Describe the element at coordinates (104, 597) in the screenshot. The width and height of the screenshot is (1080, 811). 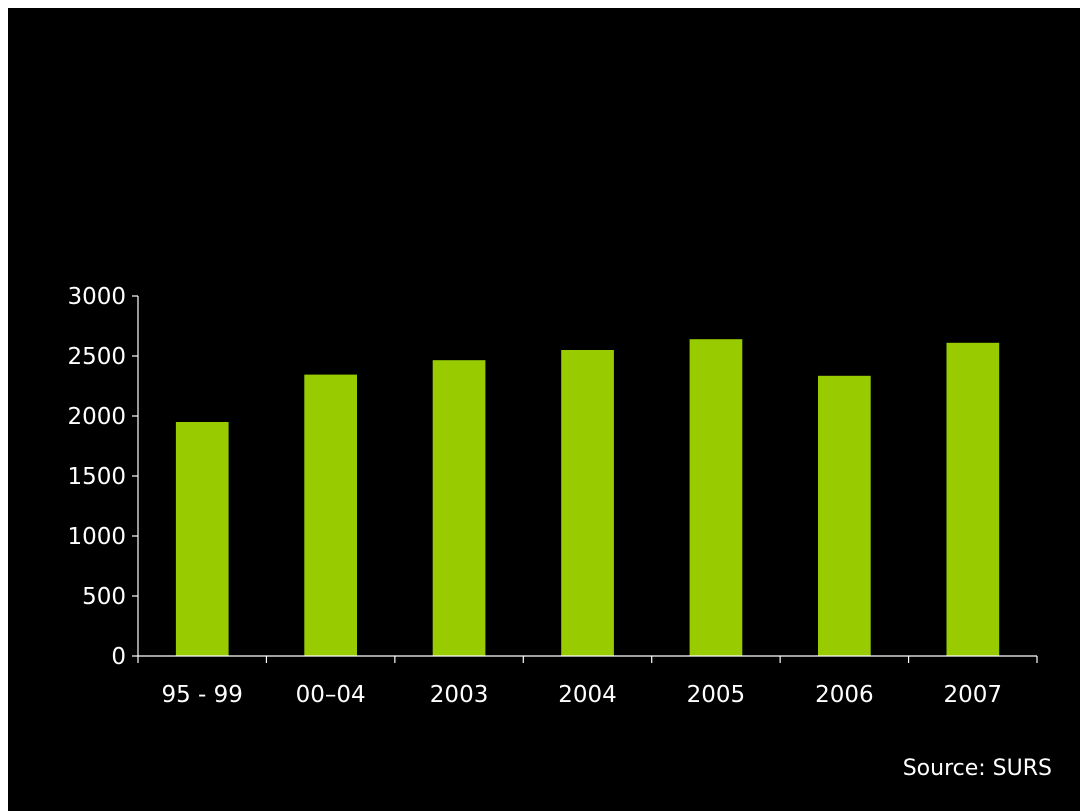
I see `y-tick-label-1: 500` at that location.